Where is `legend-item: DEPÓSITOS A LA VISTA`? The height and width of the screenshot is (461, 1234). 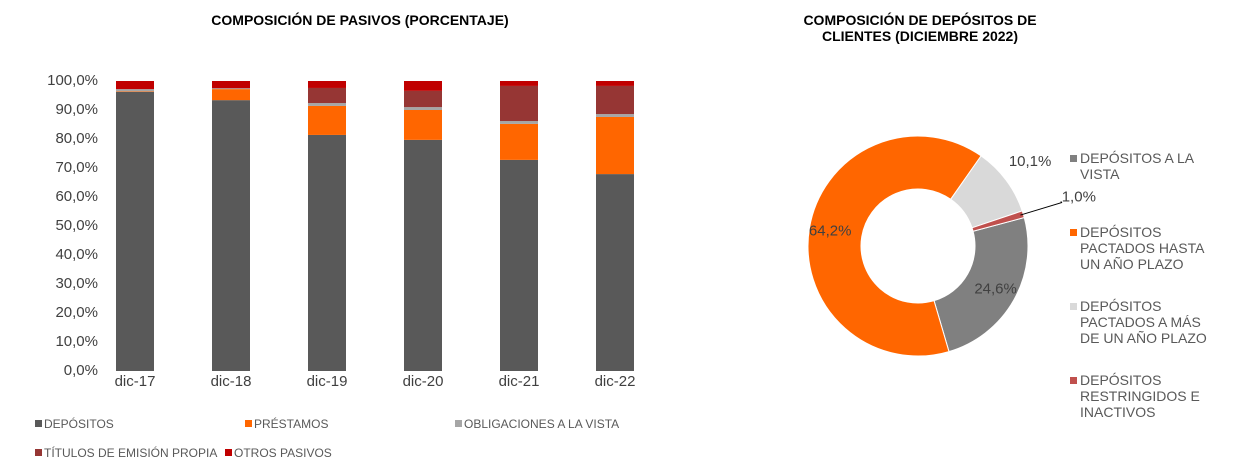
legend-item: DEPÓSITOS A LA VISTA is located at coordinates (1140, 166).